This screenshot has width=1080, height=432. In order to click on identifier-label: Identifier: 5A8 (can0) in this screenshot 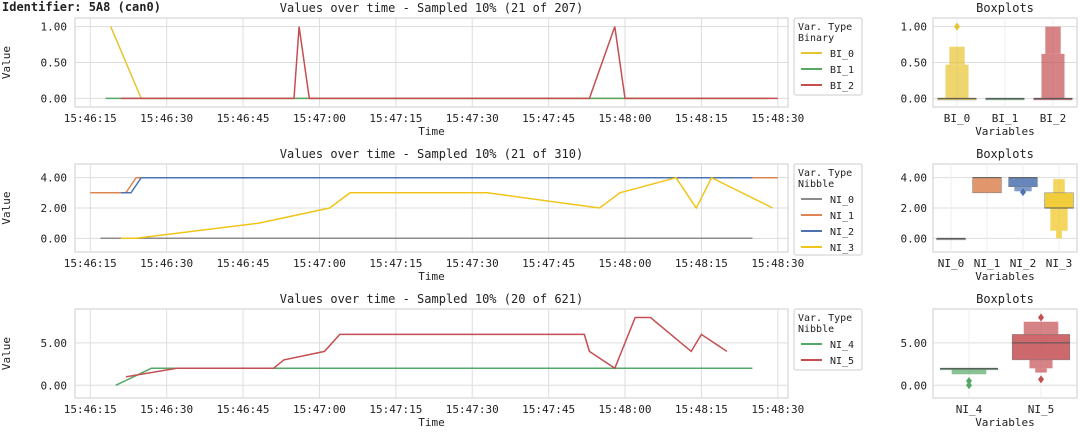, I will do `click(81, 7)`.